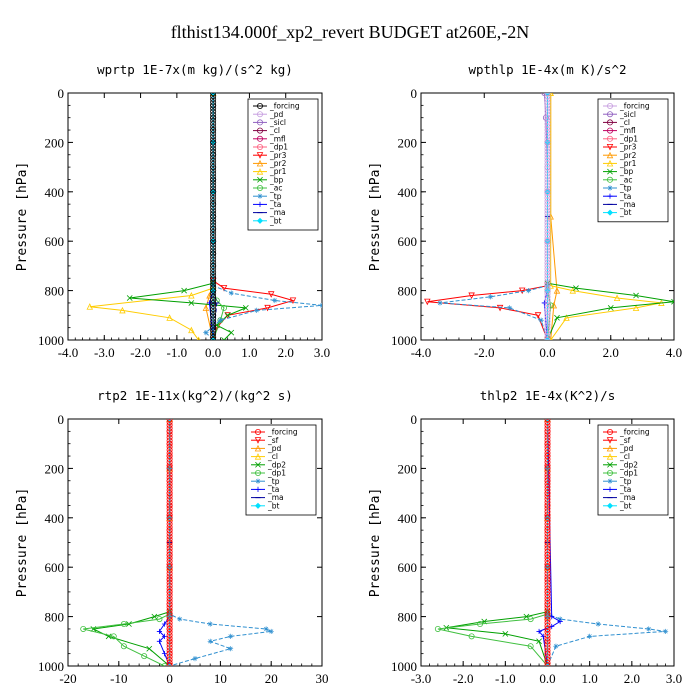 The image size is (700, 700). Describe the element at coordinates (213, 352) in the screenshot. I see `x-tick-label: 0.0` at that location.